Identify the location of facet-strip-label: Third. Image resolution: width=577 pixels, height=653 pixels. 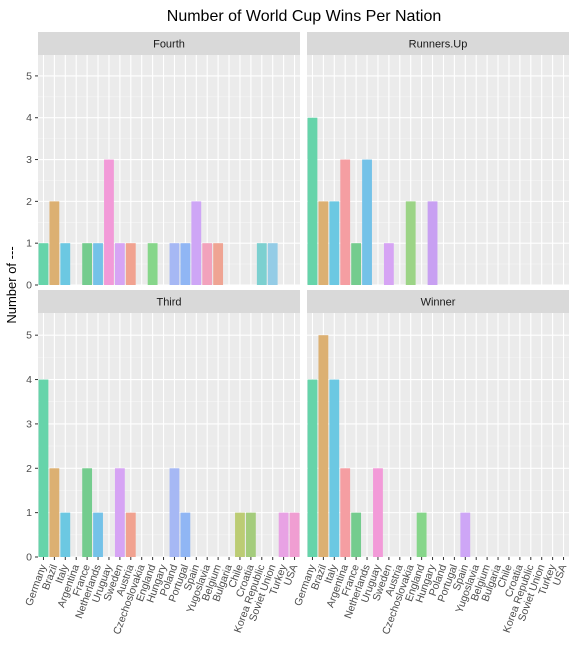
(168, 303).